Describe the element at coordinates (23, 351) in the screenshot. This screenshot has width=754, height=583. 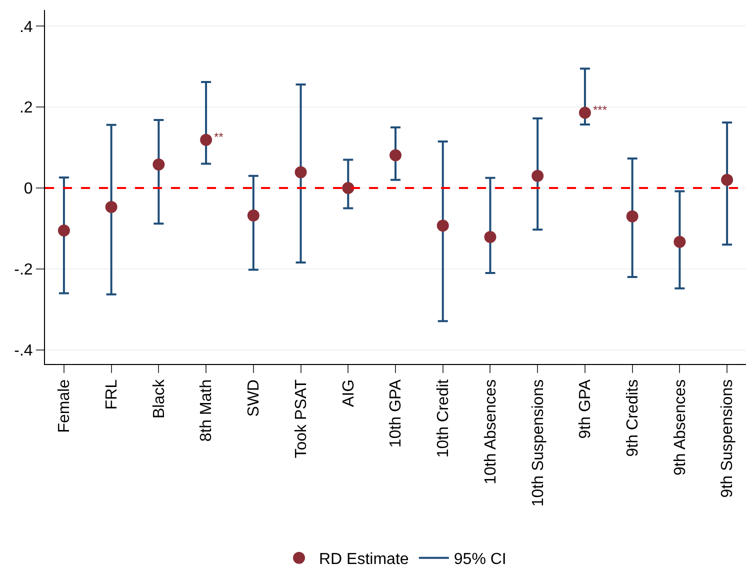
I see `y-tick-label: -.4` at that location.